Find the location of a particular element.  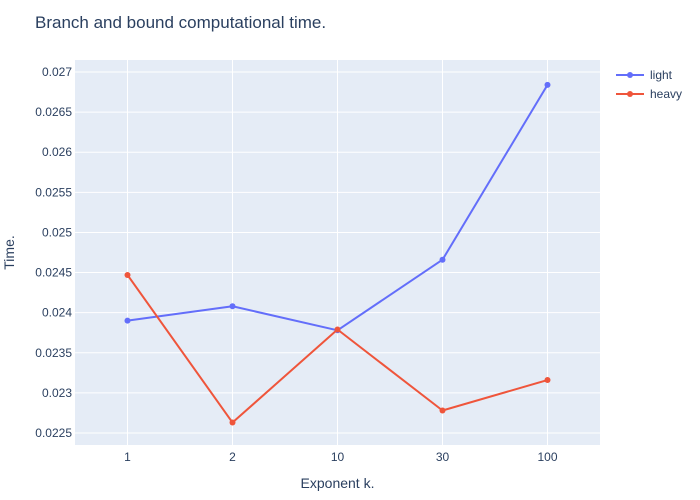

y-tick-label: 0.0255 is located at coordinates (53, 192).